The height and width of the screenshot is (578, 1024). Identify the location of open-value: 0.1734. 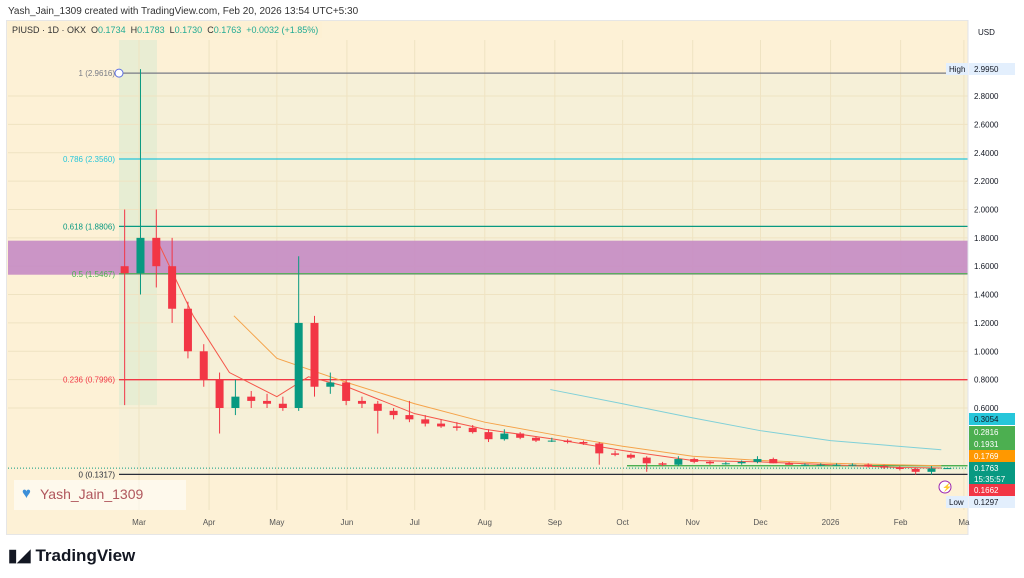
(112, 30).